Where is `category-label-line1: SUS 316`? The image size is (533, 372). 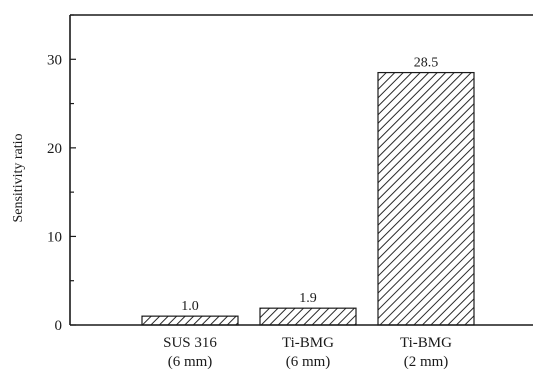 category-label-line1: SUS 316 is located at coordinates (190, 343).